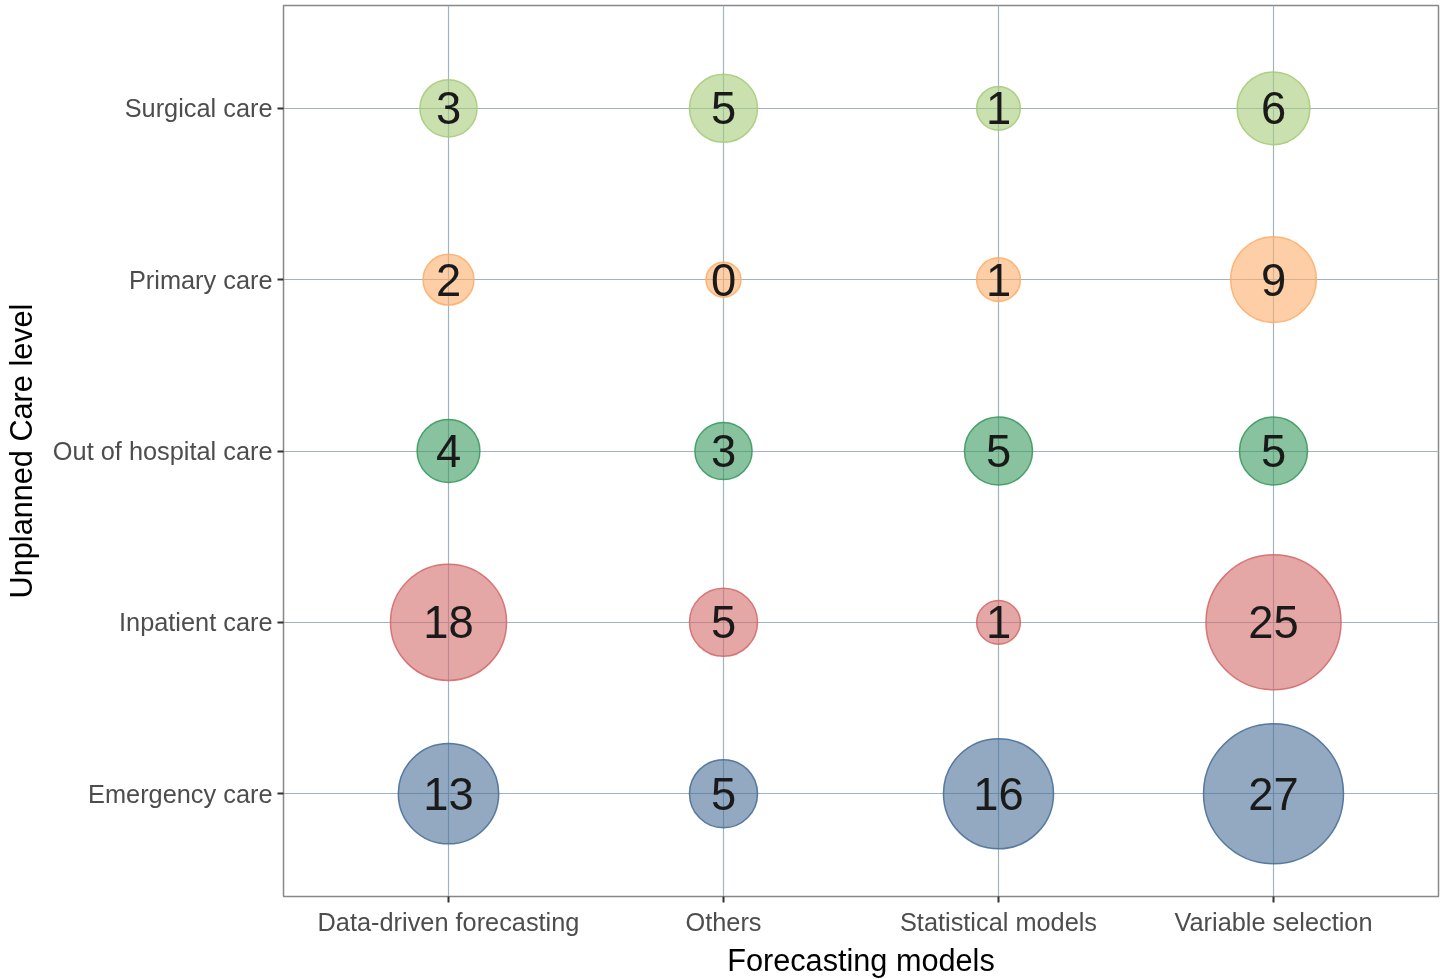 This screenshot has height=979, width=1443. I want to click on y-axis-title: Unplanned Care level, so click(21, 451).